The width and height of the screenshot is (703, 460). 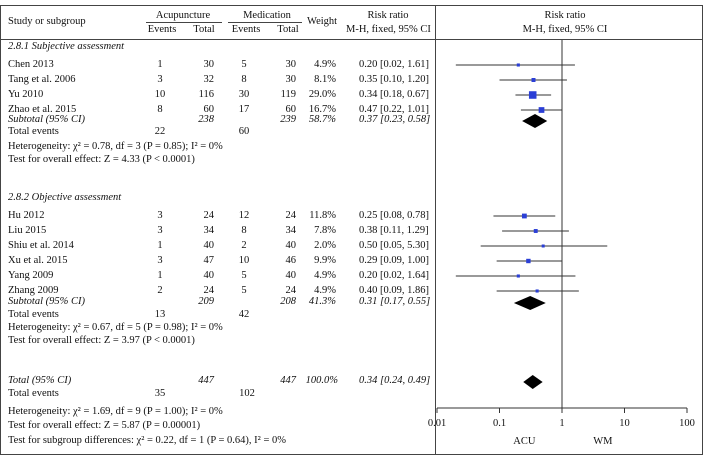 I want to click on subgroup-2-ci: 0.31 [0.17, 0.55], so click(x=395, y=301).